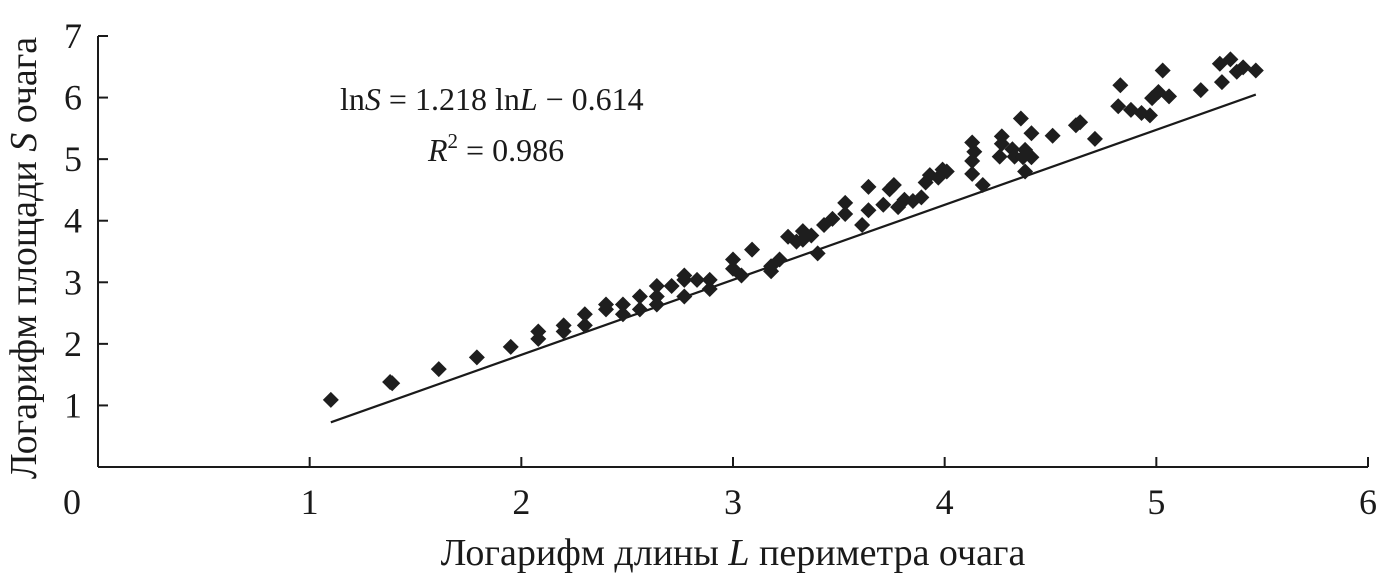  Describe the element at coordinates (1368, 502) in the screenshot. I see `x-tick-label: 6` at that location.